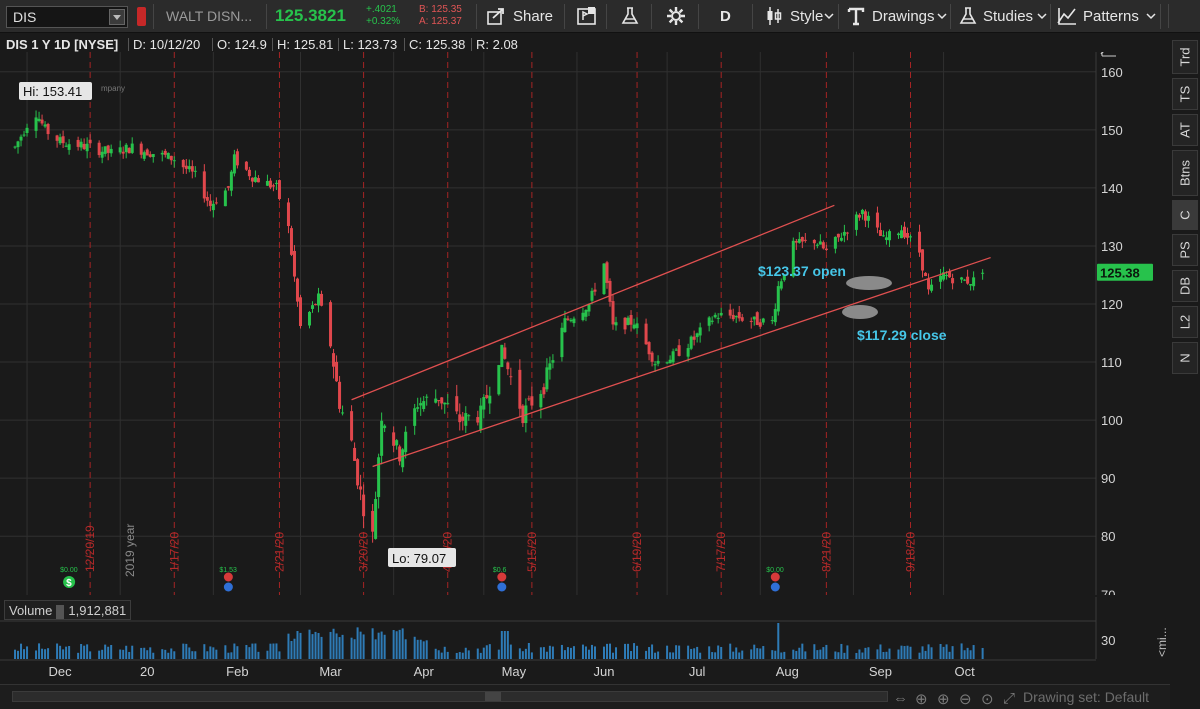  What do you see at coordinates (141, 16) in the screenshot?
I see `link-group-icon` at bounding box center [141, 16].